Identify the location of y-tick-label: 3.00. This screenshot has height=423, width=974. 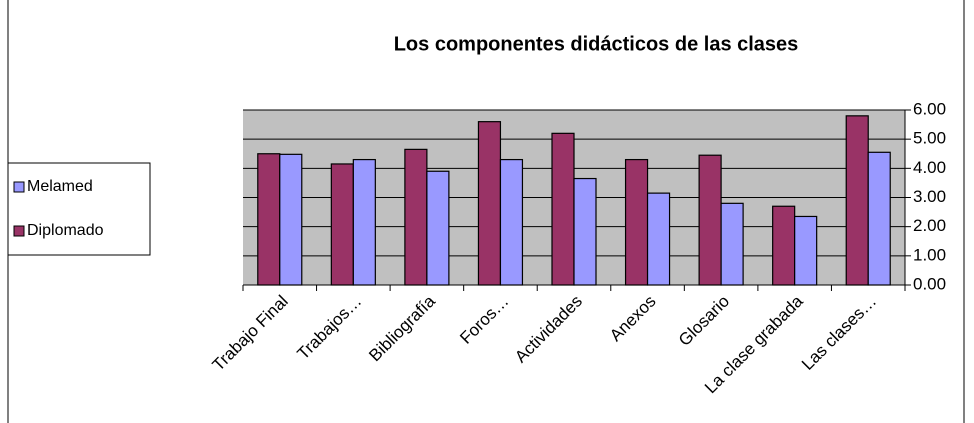
(929, 196).